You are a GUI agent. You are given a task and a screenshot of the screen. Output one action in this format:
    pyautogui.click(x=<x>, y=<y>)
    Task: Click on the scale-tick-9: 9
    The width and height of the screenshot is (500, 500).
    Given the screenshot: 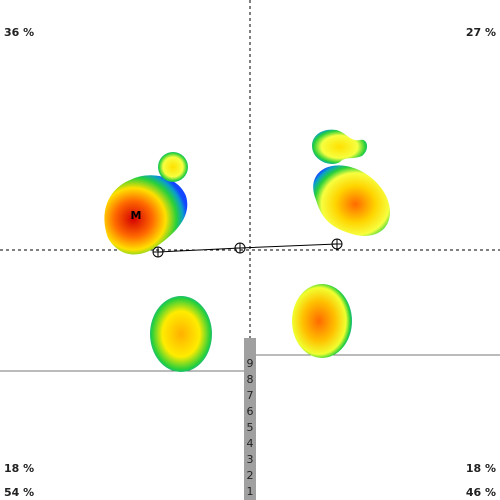 What is the action you would take?
    pyautogui.click(x=250, y=363)
    